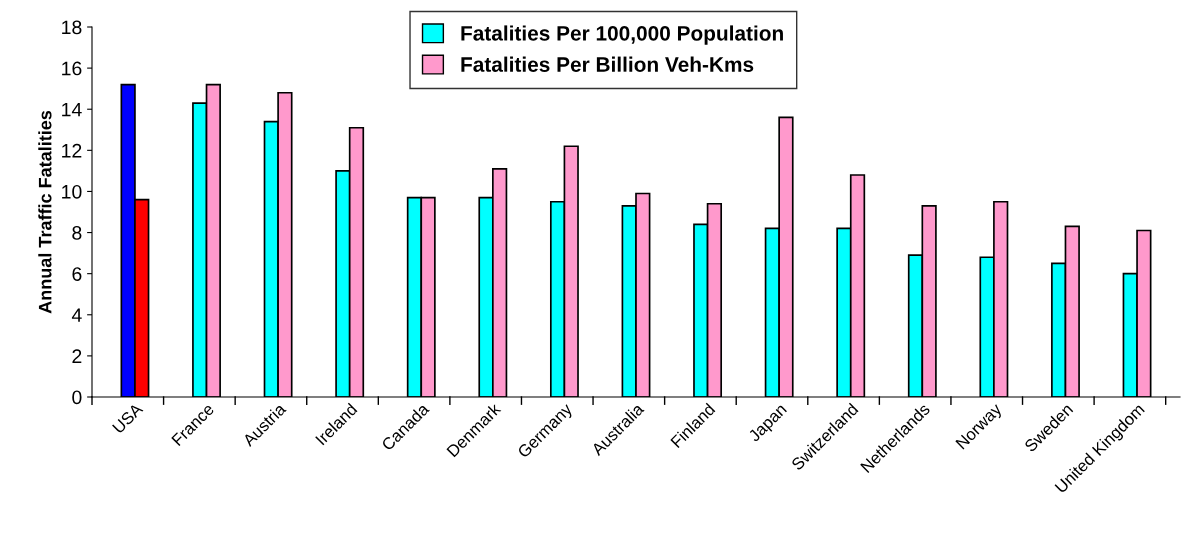 The width and height of the screenshot is (1184, 535). Describe the element at coordinates (72, 109) in the screenshot. I see `y-tick-label: 14` at that location.